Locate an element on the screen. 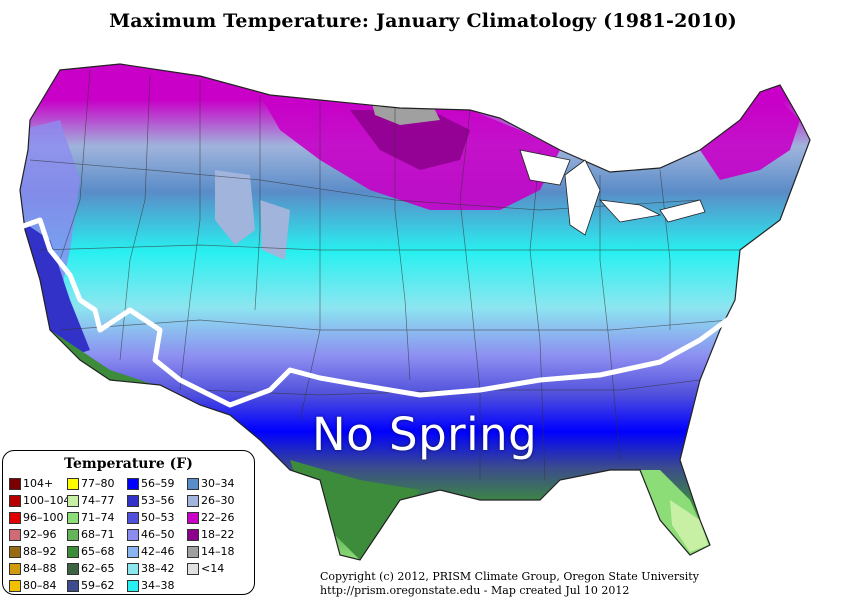  legend-column-3: 56–59 53–56 50–53 46–50 42–46 38–42 34–38 is located at coordinates (151, 534).